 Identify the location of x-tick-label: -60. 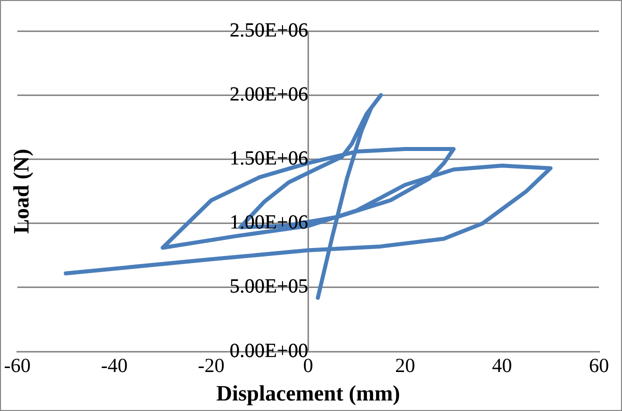
(17, 365).